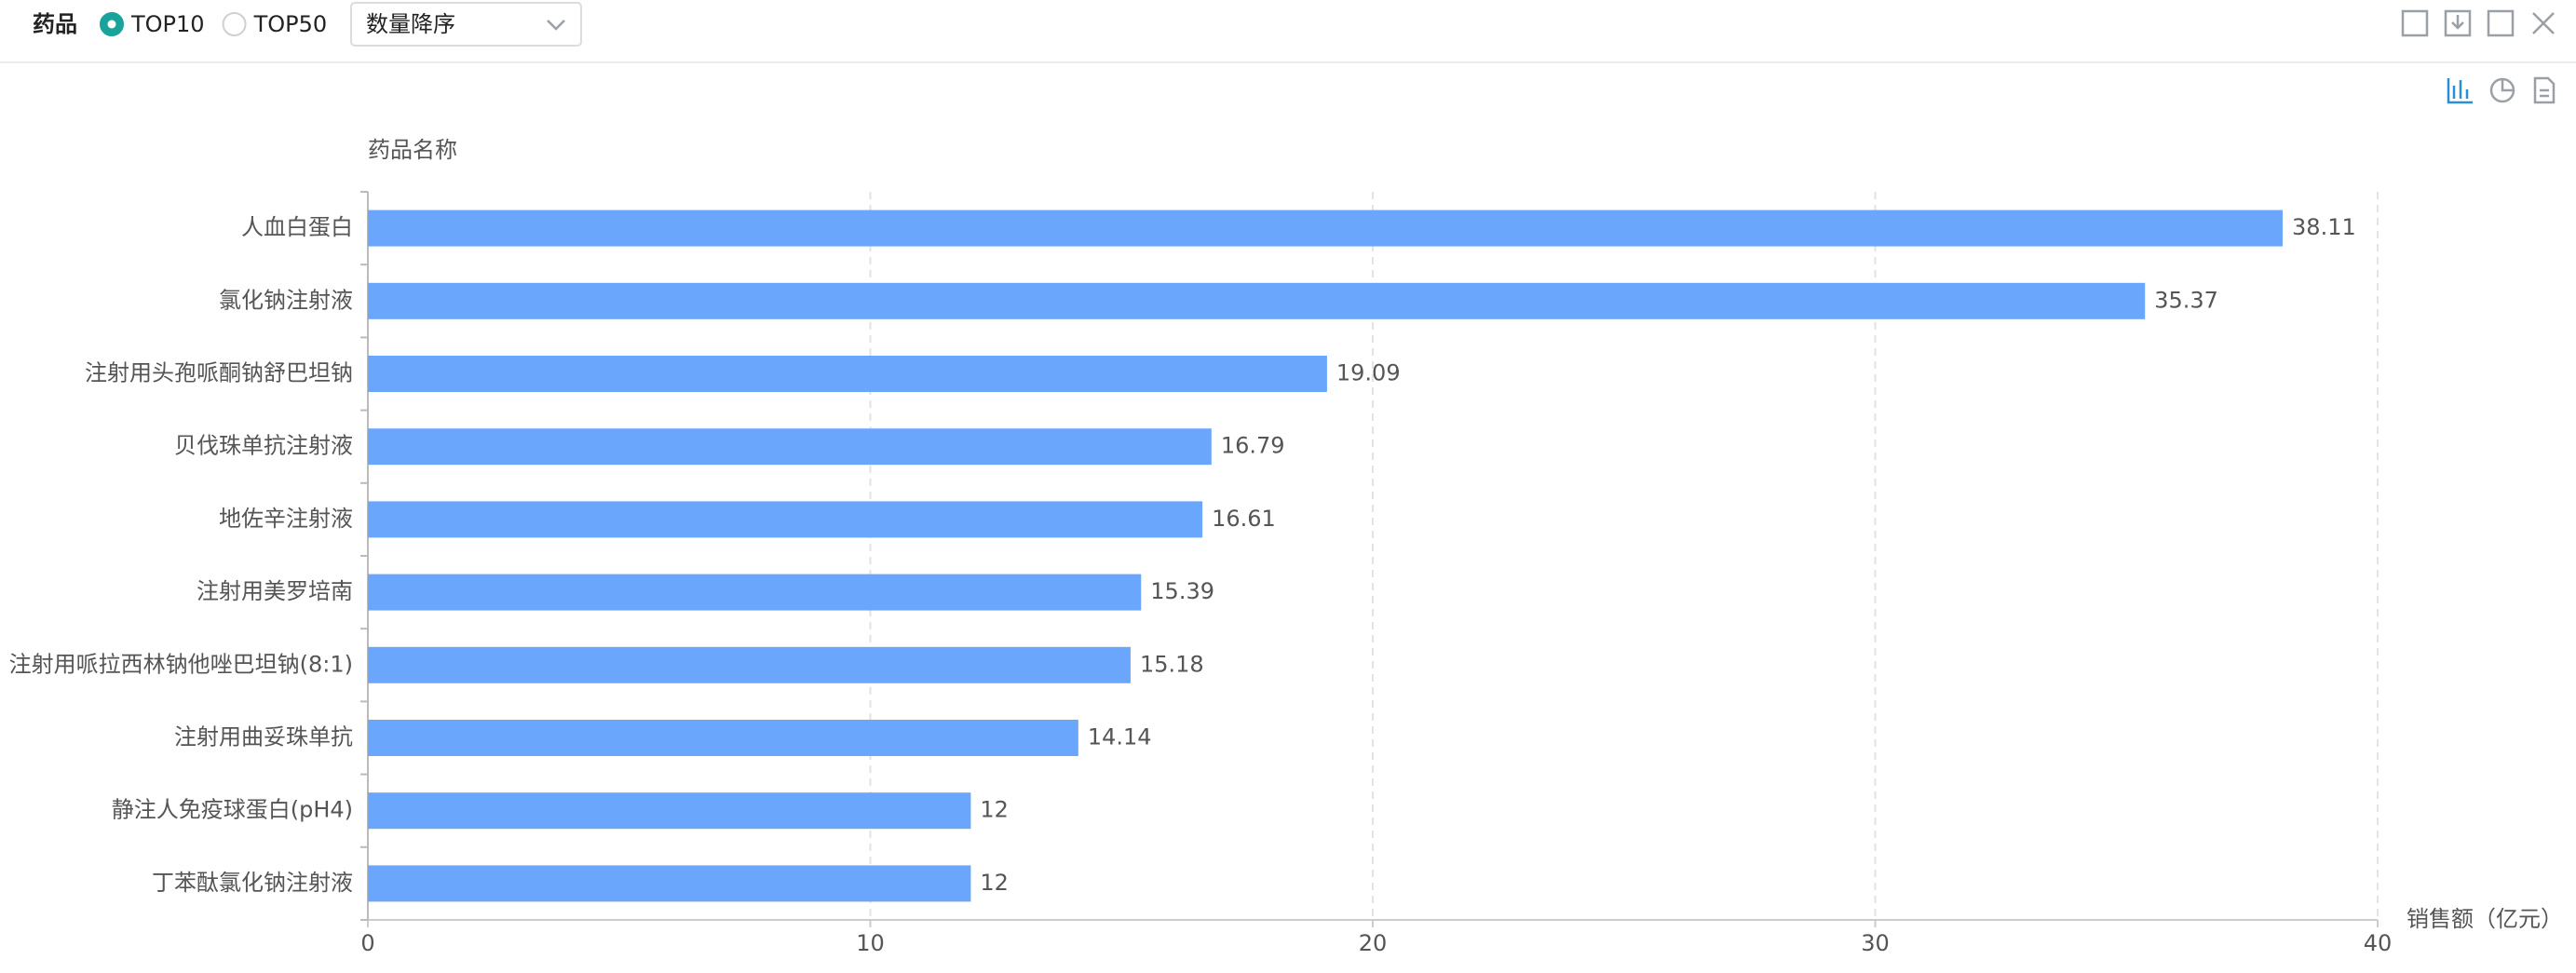  I want to click on x-tick-label: 30, so click(1875, 943).